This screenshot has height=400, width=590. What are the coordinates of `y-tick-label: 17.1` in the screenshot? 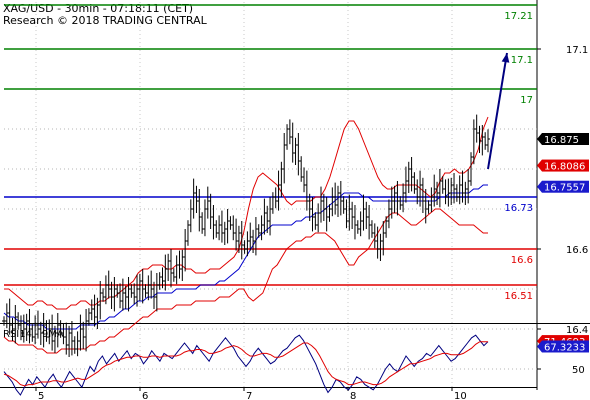 It's located at (577, 50).